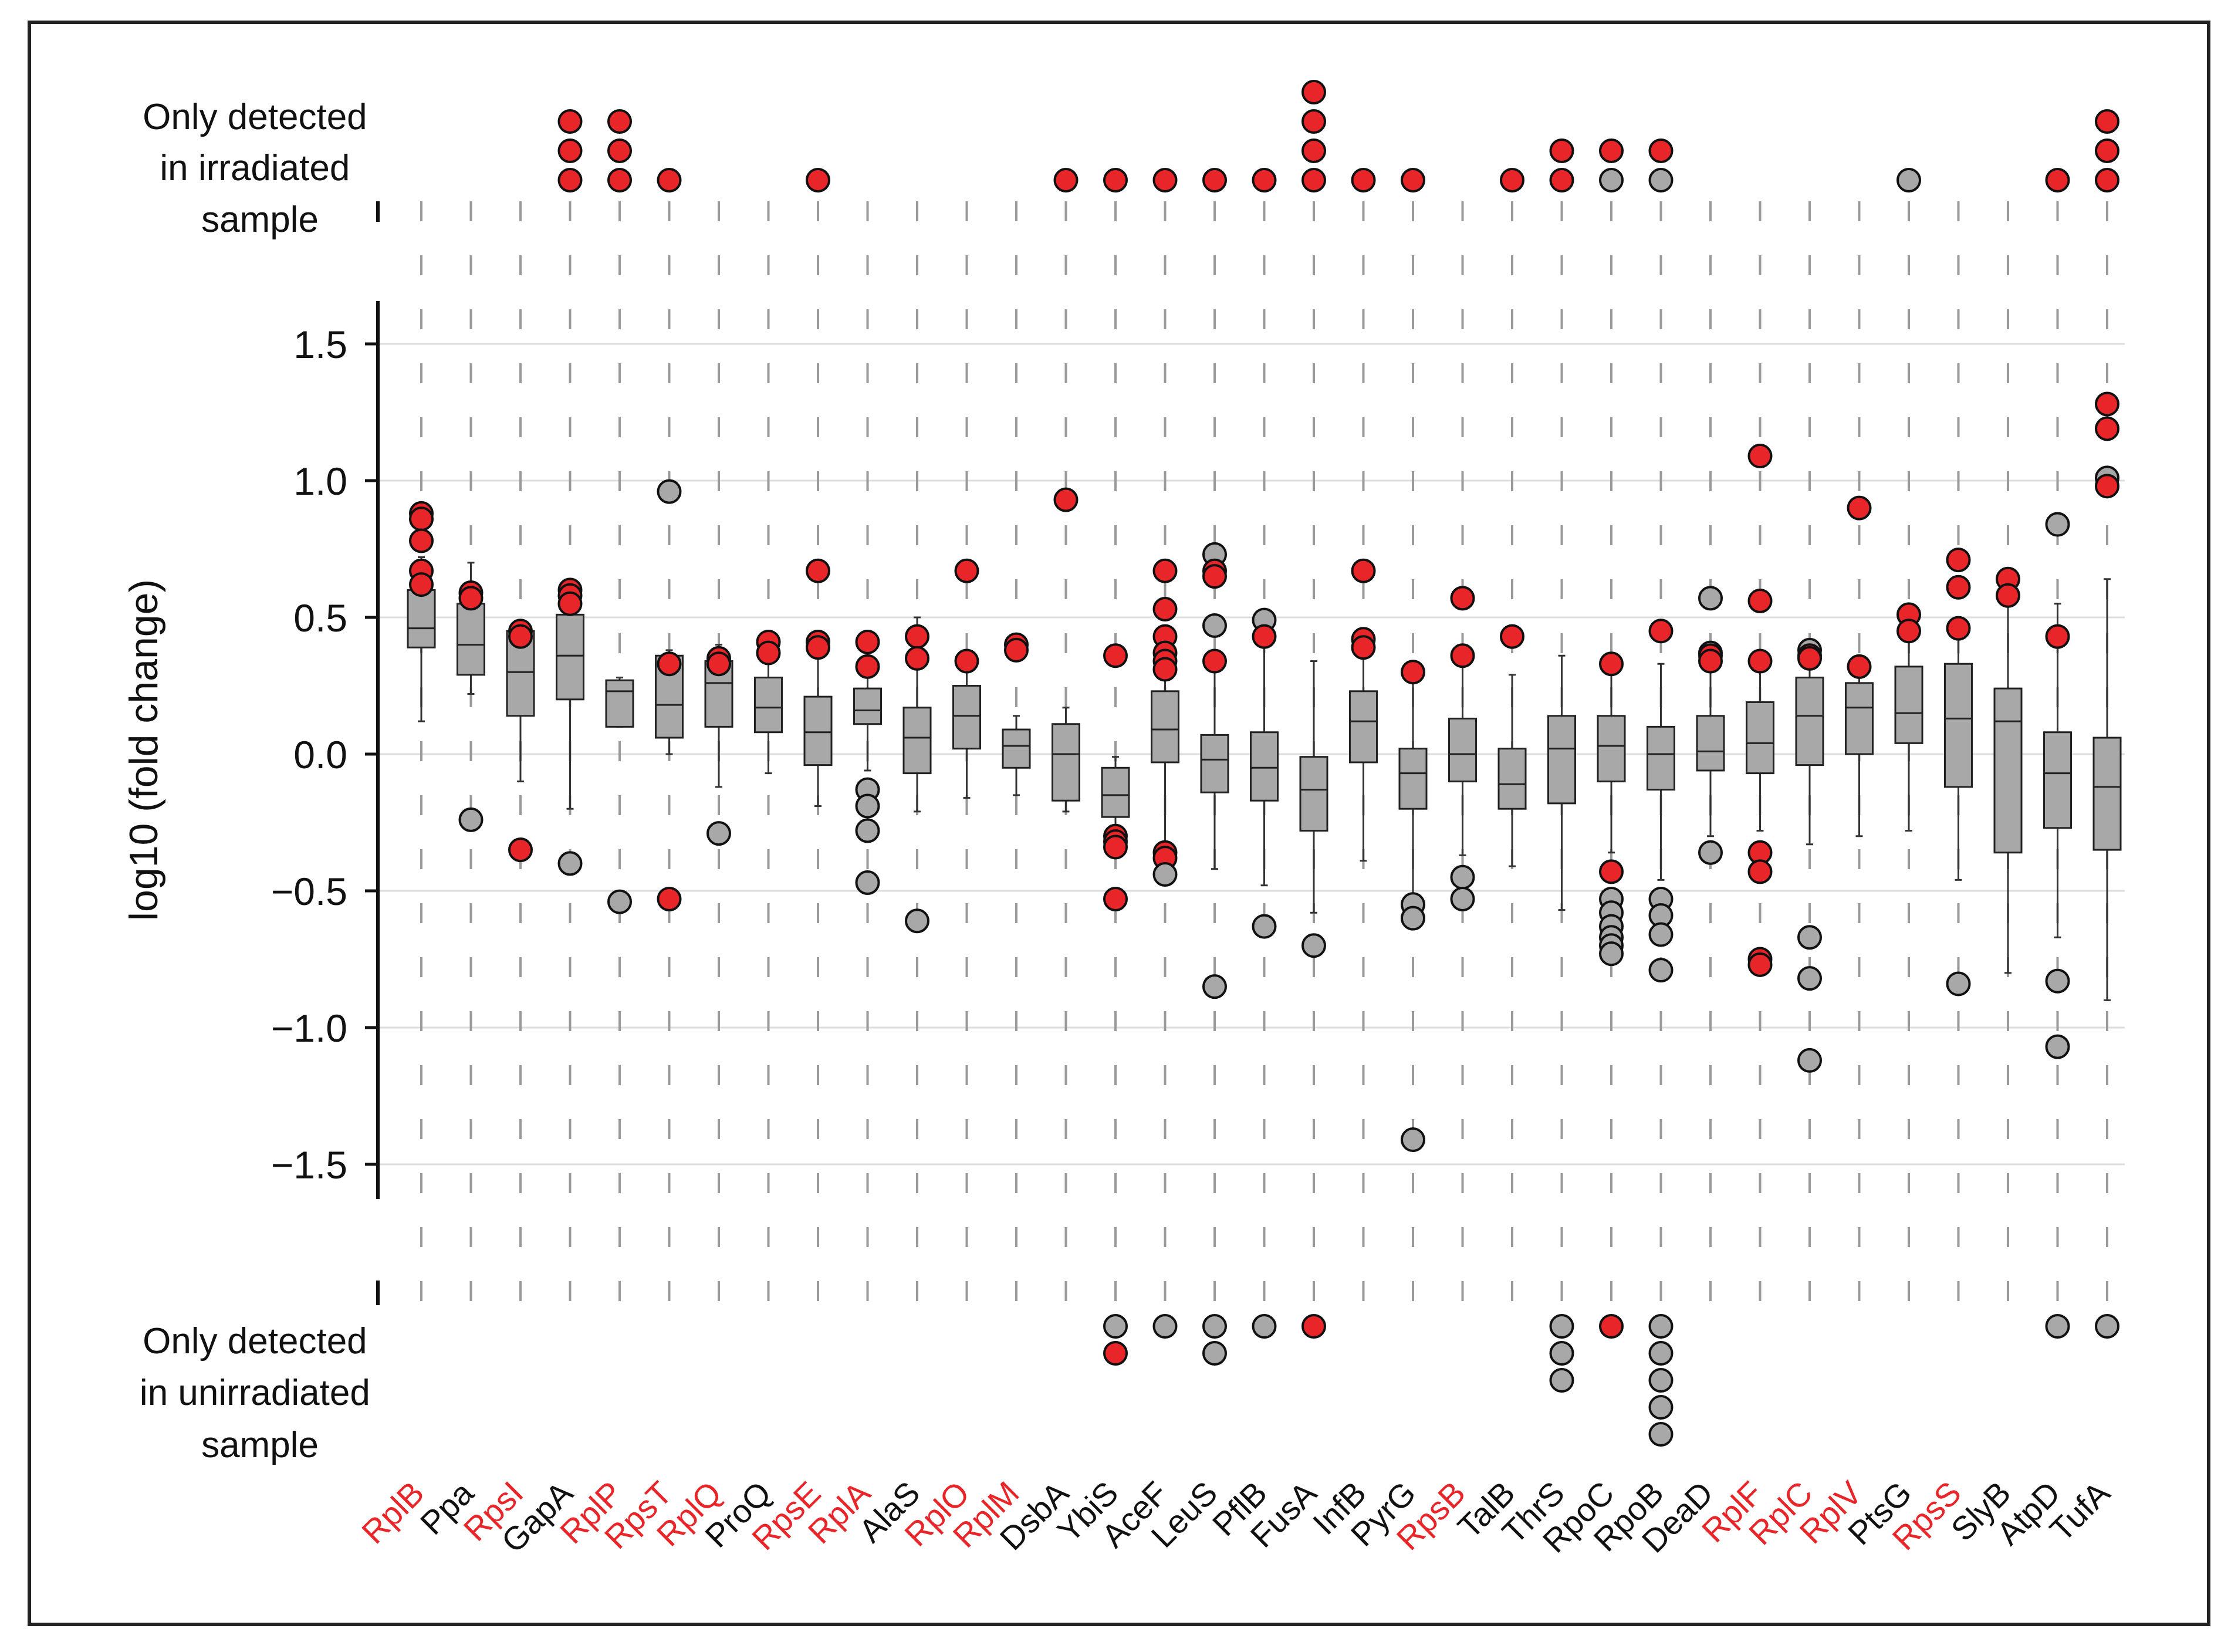  What do you see at coordinates (1165, 726) in the screenshot?
I see `box-AceF` at bounding box center [1165, 726].